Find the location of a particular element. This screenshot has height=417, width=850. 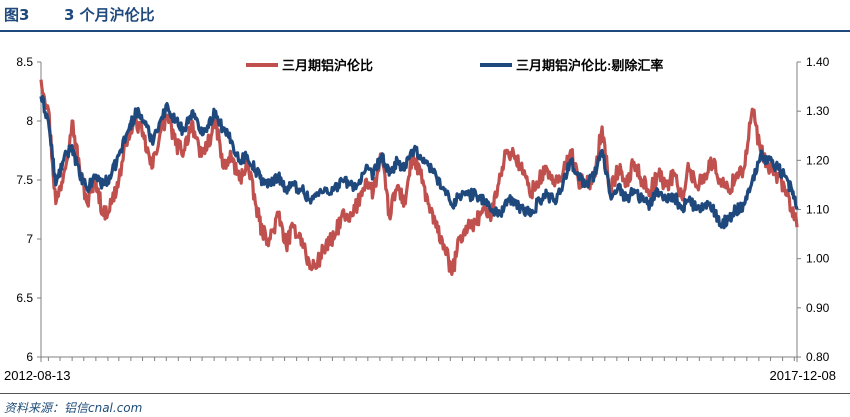

legend-label-2: 三月期铝沪伦比:剔除汇率 is located at coordinates (589, 65).